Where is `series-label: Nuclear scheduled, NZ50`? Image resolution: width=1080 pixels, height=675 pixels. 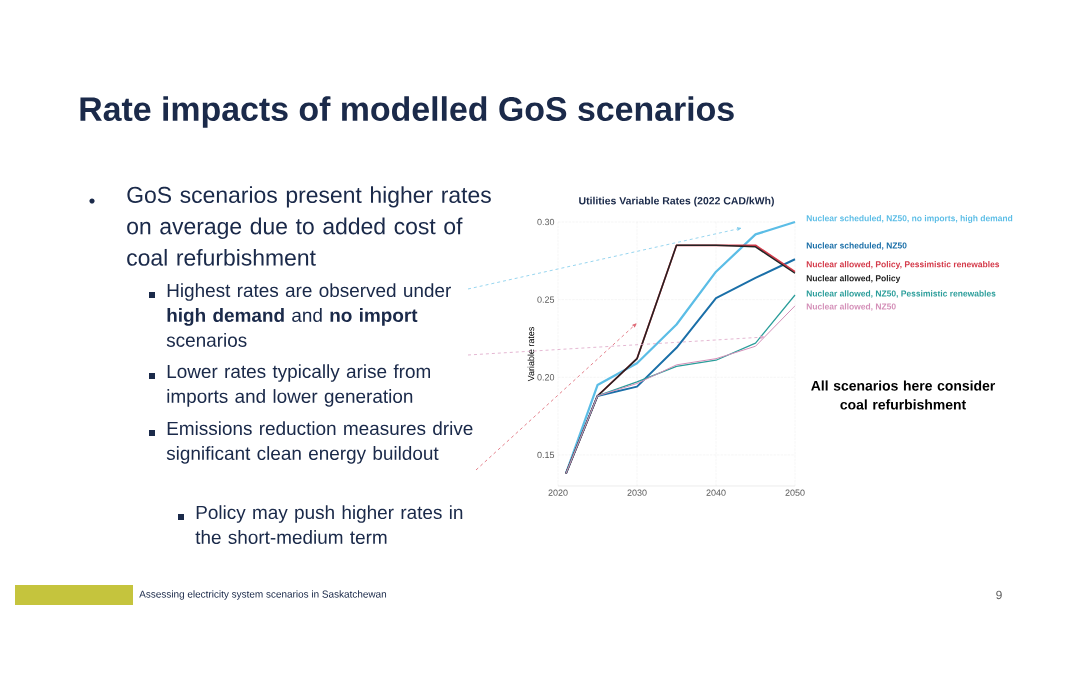 series-label: Nuclear scheduled, NZ50 is located at coordinates (856, 246).